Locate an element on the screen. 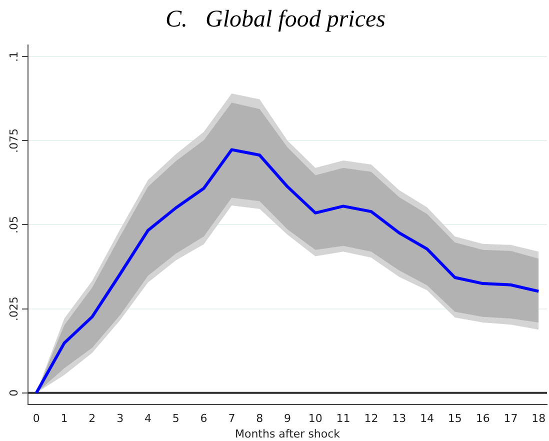  x-tick-label: 6 is located at coordinates (204, 419).